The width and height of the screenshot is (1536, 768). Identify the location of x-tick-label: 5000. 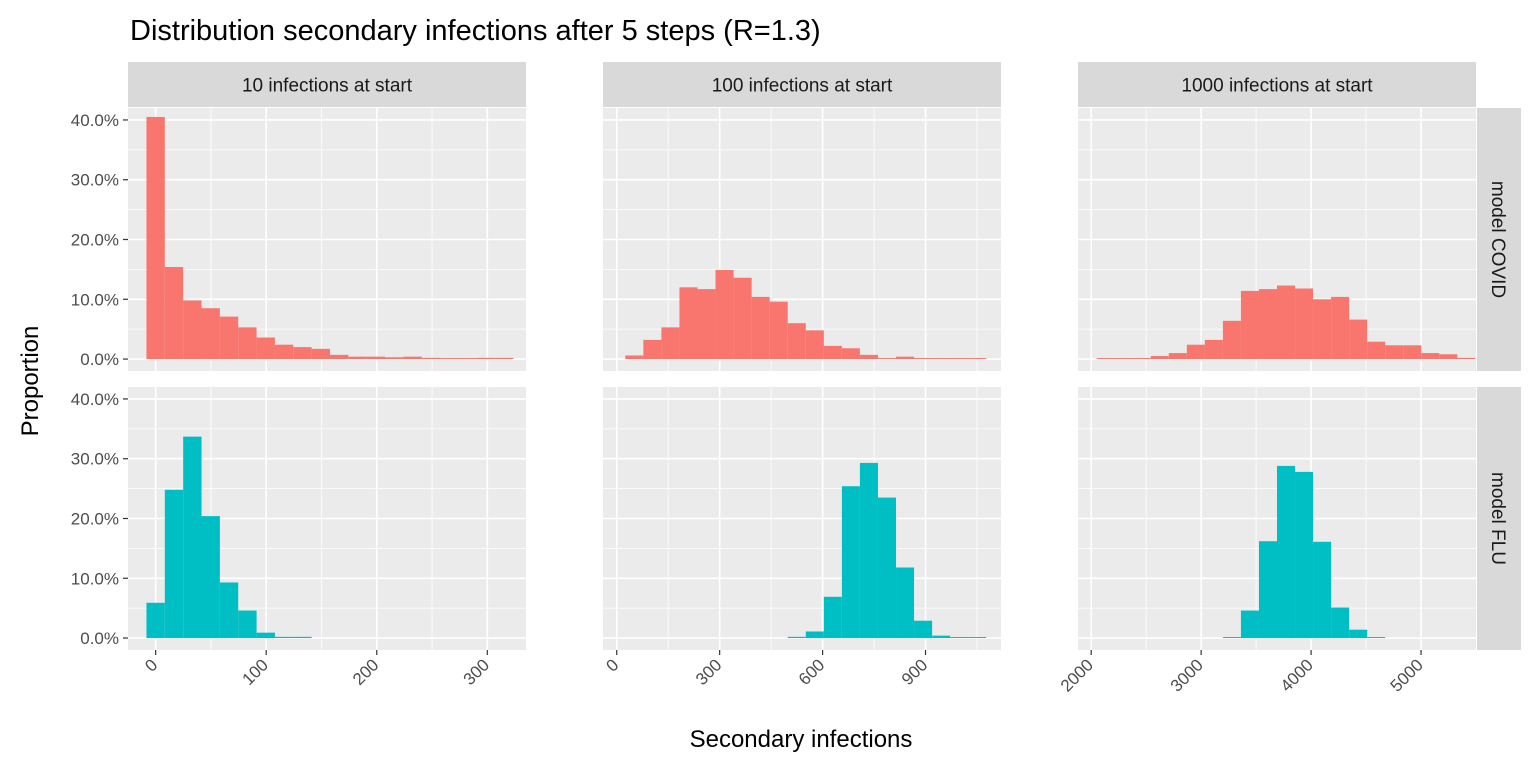
(1407, 675).